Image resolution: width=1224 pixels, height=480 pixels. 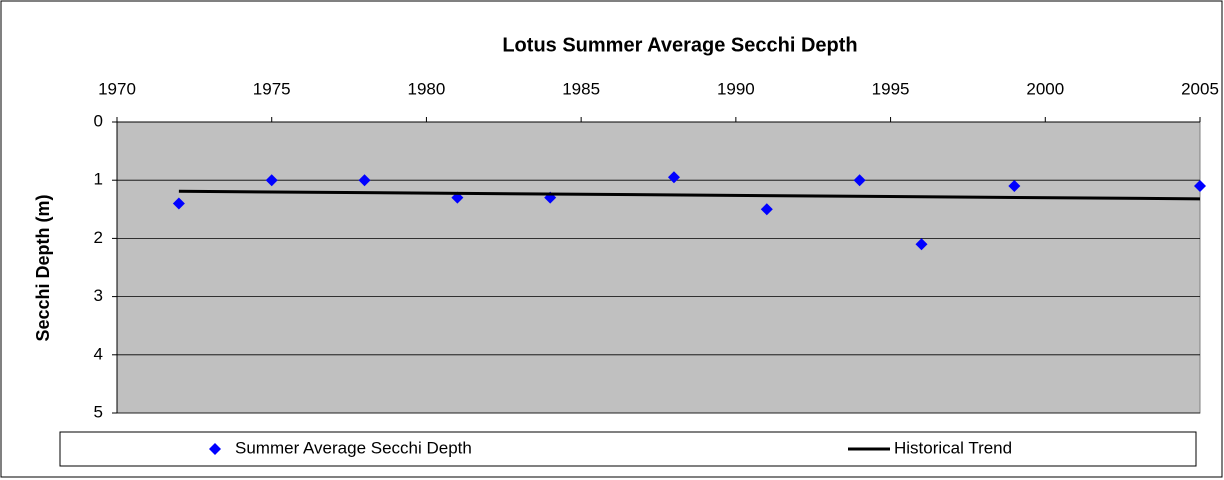 What do you see at coordinates (98, 353) in the screenshot?
I see `y-tick-label: 4` at bounding box center [98, 353].